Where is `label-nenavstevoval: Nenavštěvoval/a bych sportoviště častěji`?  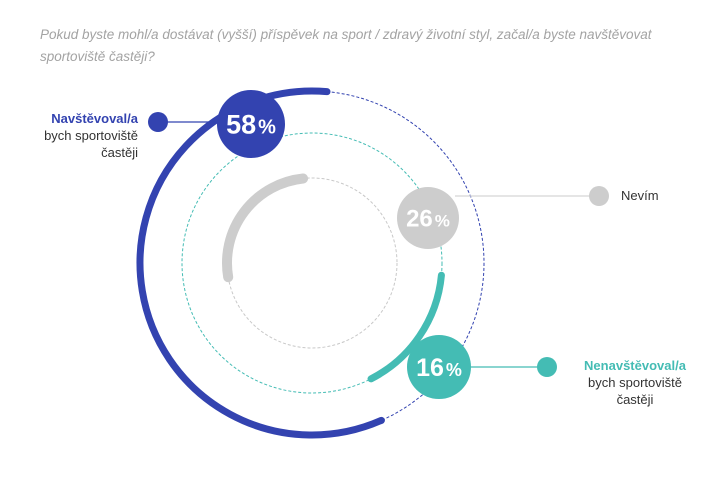
label-nenavstevoval: Nenavštěvoval/a bych sportoviště častěji is located at coordinates (635, 382).